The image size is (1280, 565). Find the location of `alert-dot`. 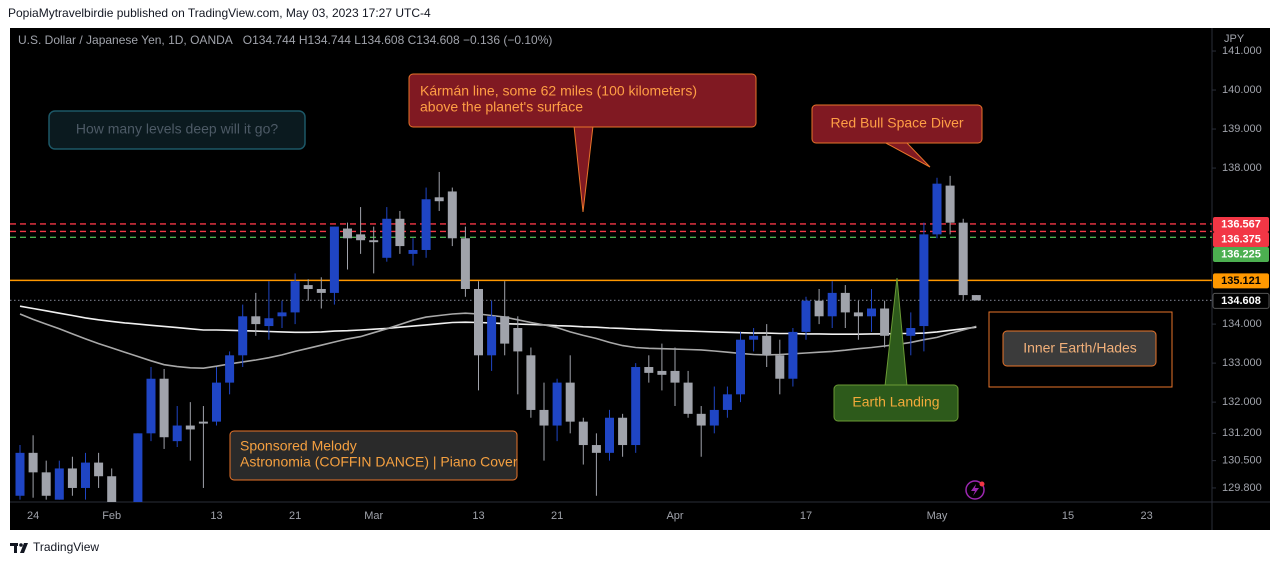

alert-dot is located at coordinates (982, 484).